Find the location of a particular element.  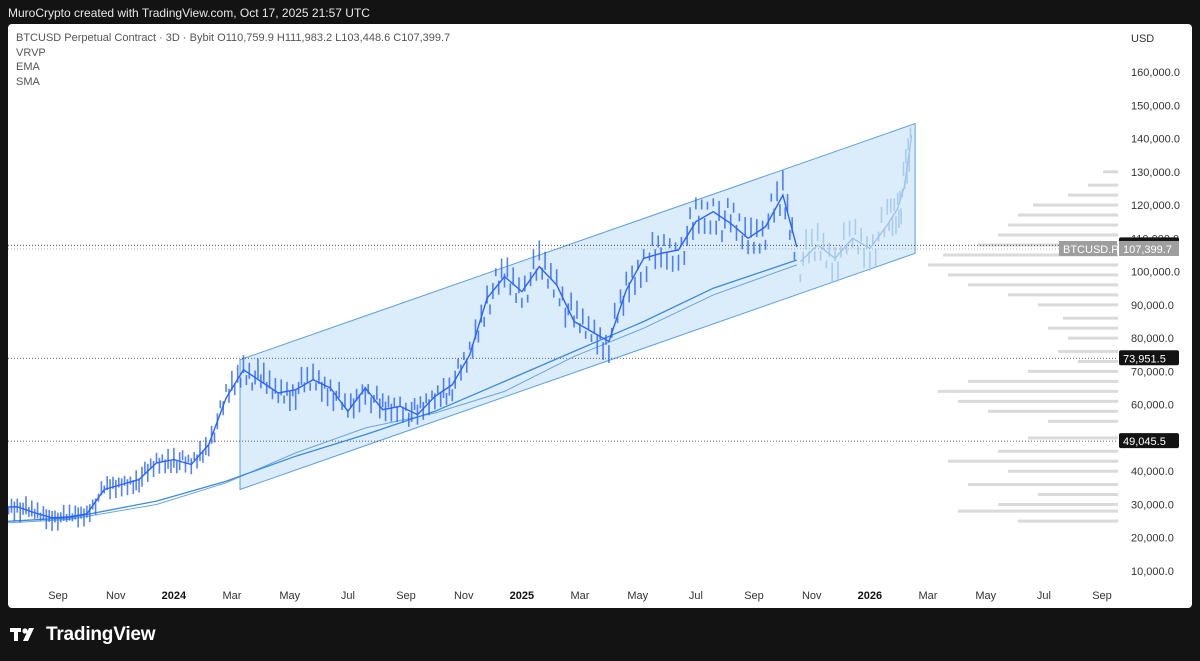

tradingview-logo: TradingView is located at coordinates (83, 635).